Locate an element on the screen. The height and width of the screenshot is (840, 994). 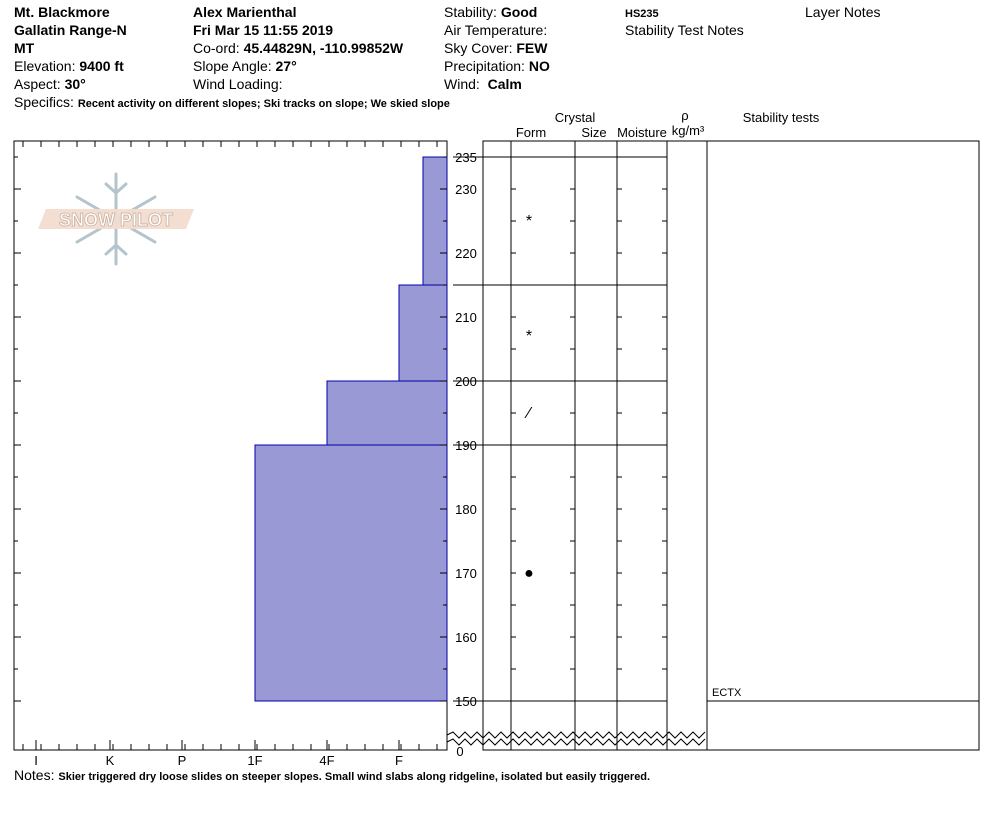
coord-value: 45.44829N, -110.99852W is located at coordinates (323, 48).